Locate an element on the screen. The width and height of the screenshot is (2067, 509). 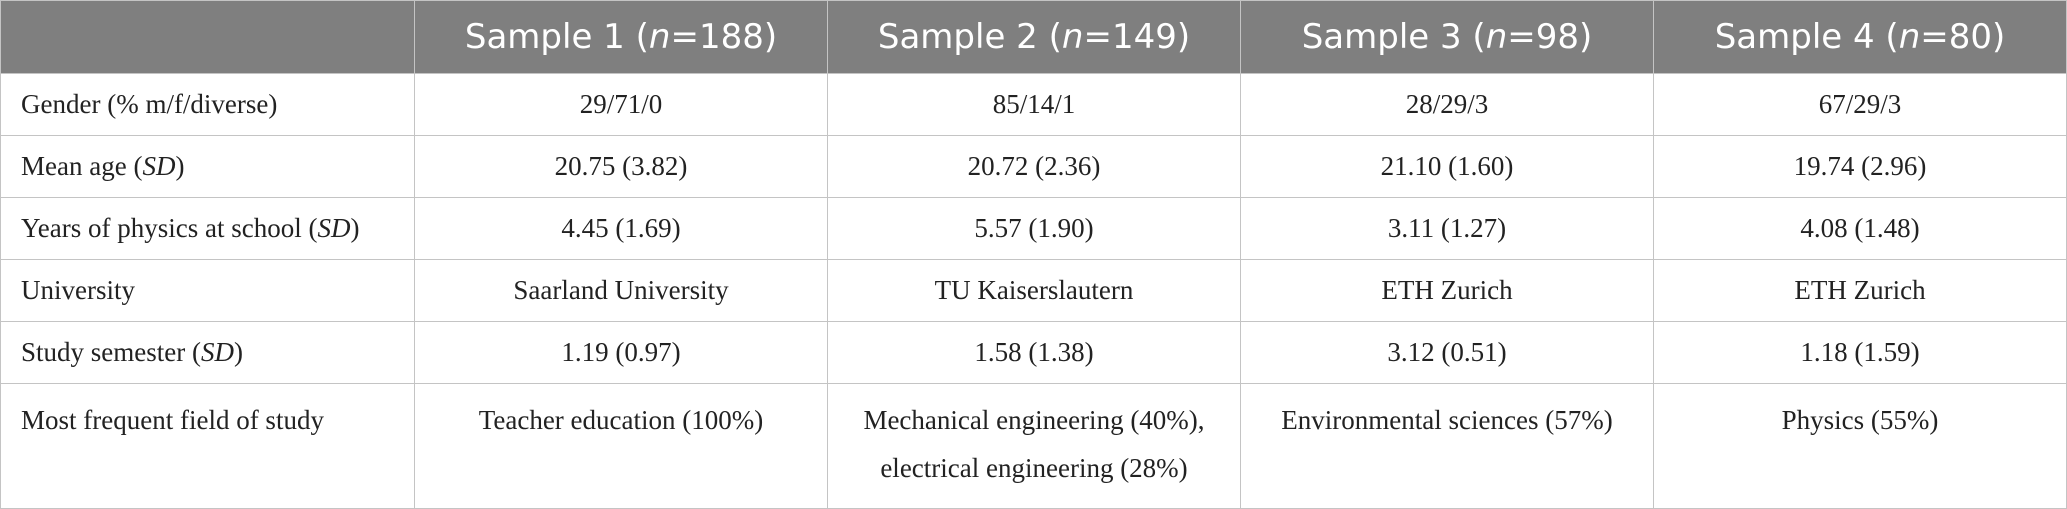
text: 1.58 (1.38) is located at coordinates (1034, 352).